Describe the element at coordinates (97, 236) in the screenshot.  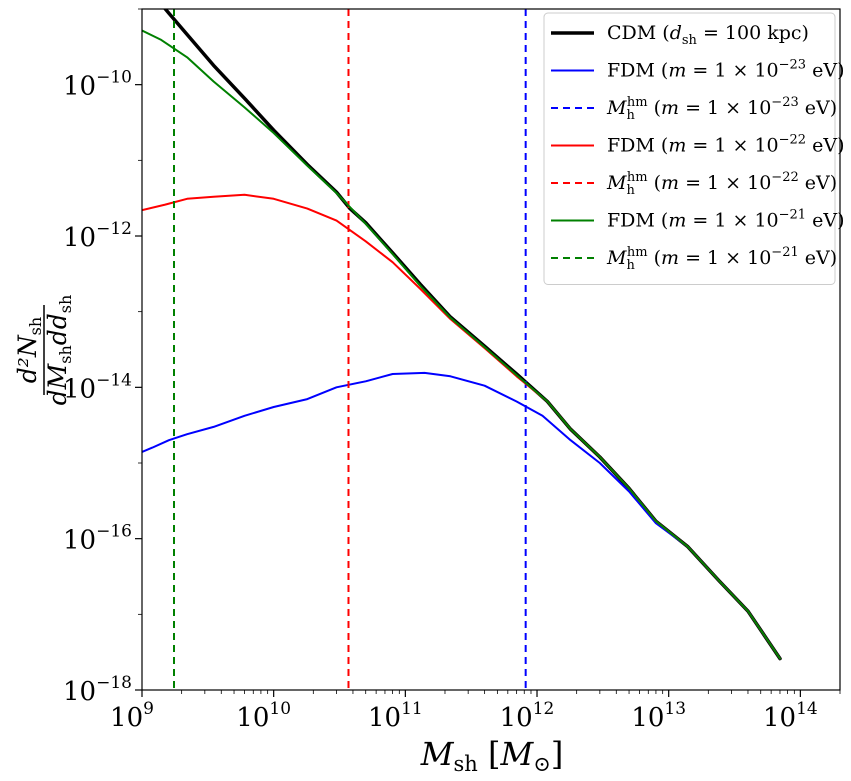
I see `y-tick-label: 10−12` at that location.